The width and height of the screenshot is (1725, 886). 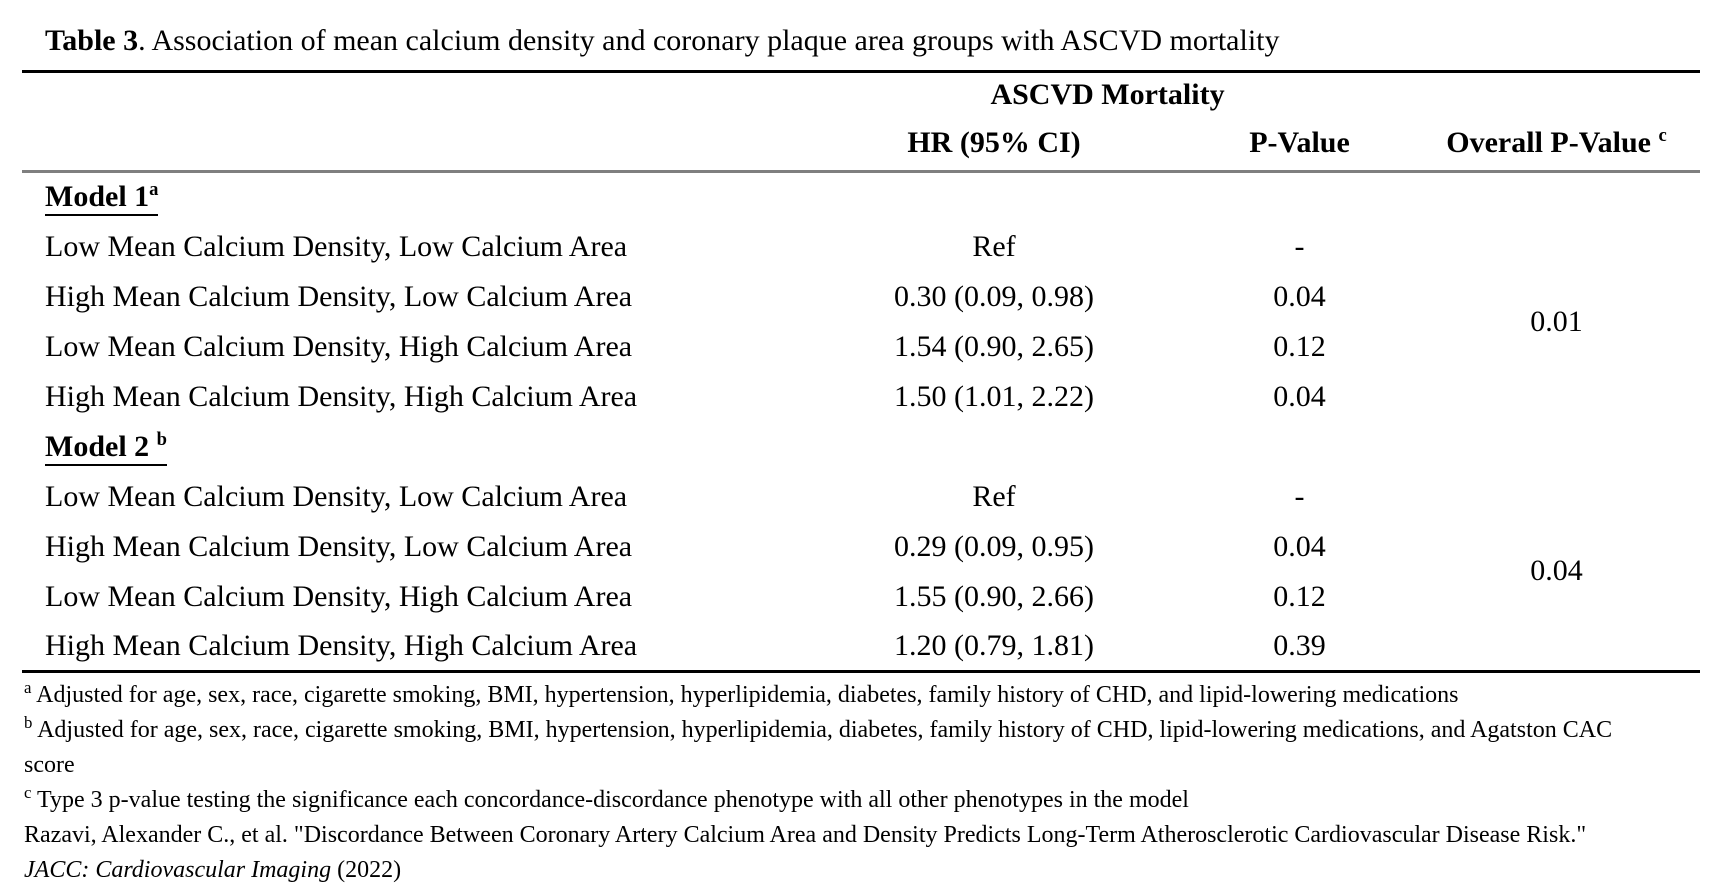 What do you see at coordinates (717, 447) in the screenshot?
I see `model-2-heading: Model 2 b` at bounding box center [717, 447].